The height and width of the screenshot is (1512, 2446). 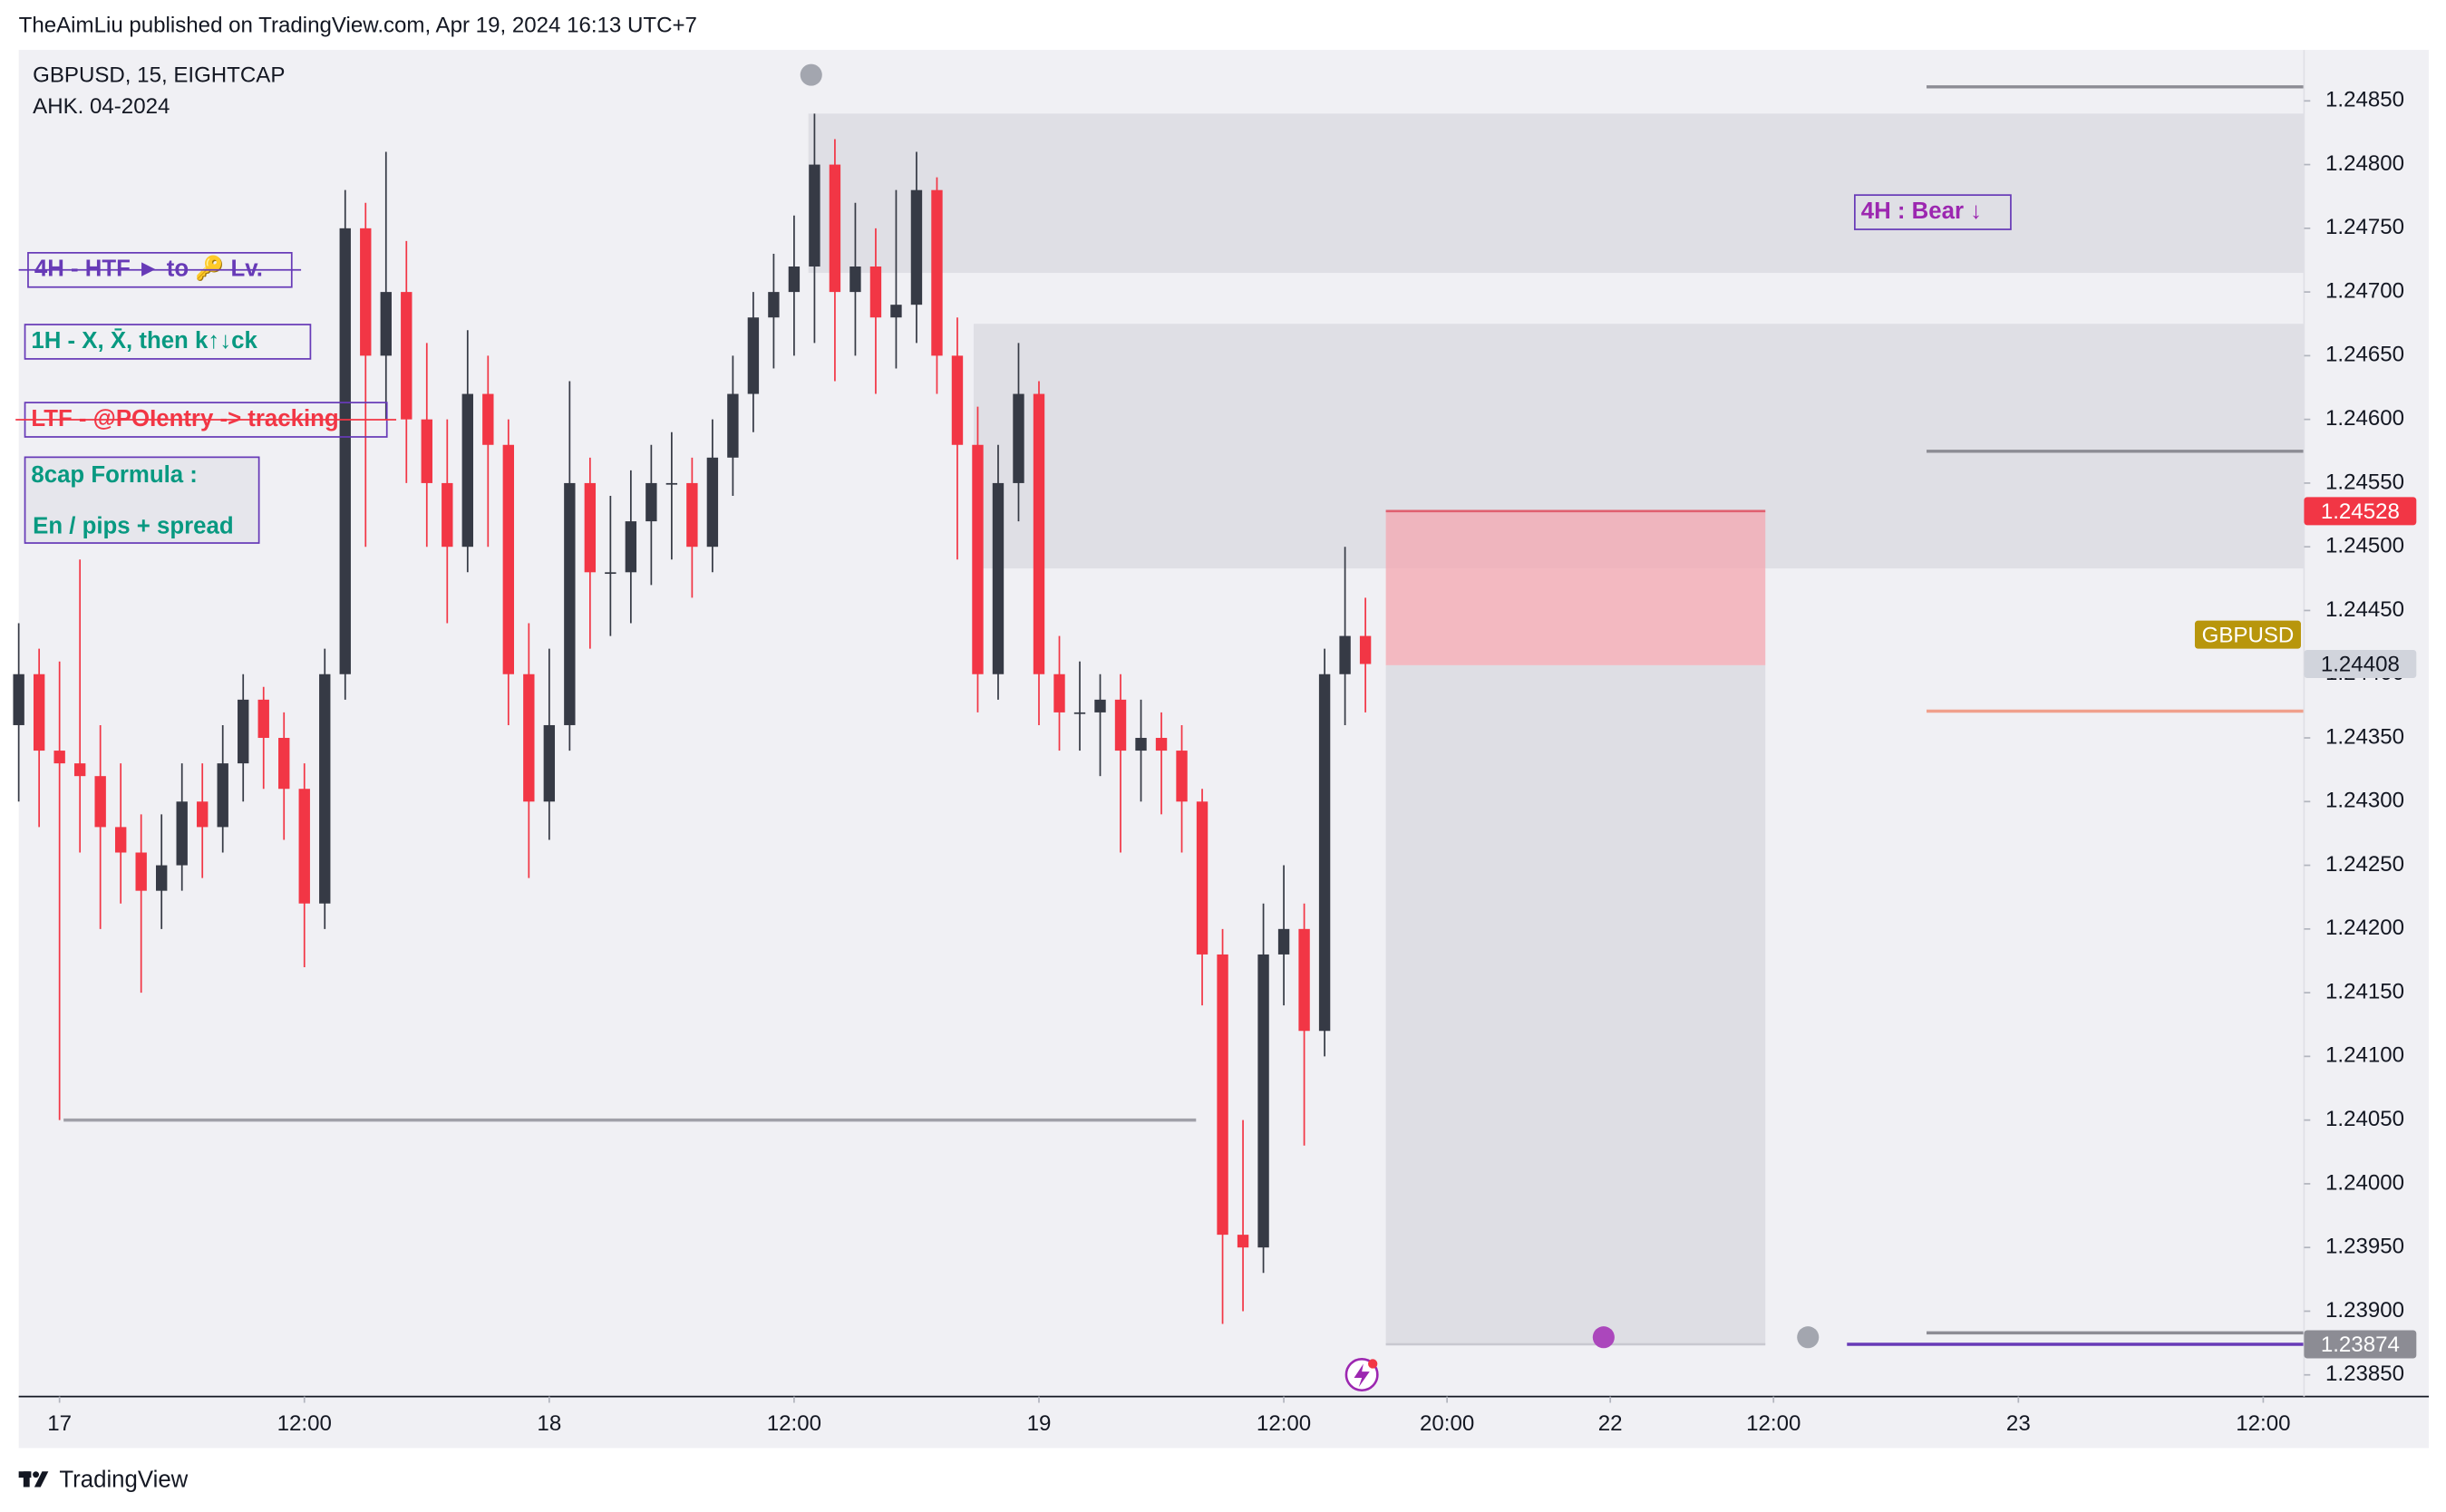 I want to click on y-tick-label: 1.24050, so click(x=2364, y=1119).